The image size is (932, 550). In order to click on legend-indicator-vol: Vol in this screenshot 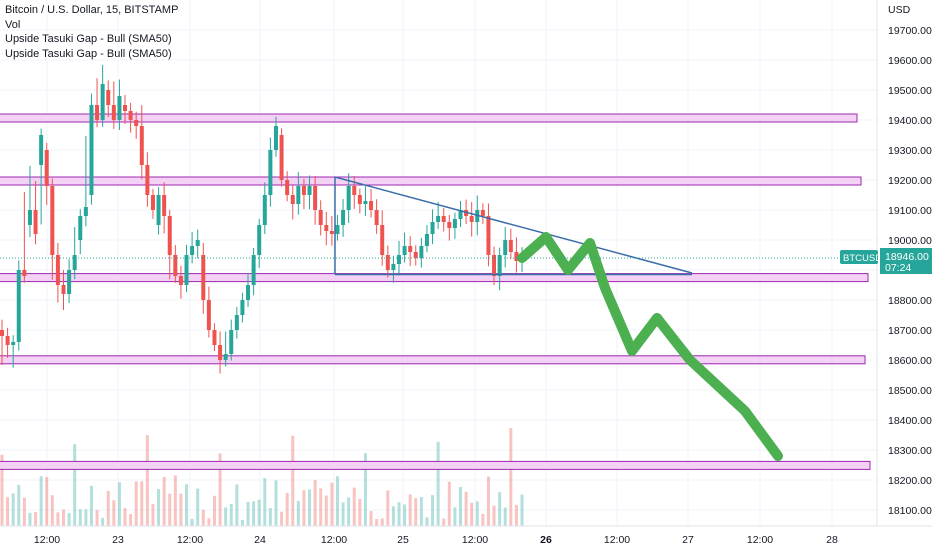, I will do `click(13, 24)`.